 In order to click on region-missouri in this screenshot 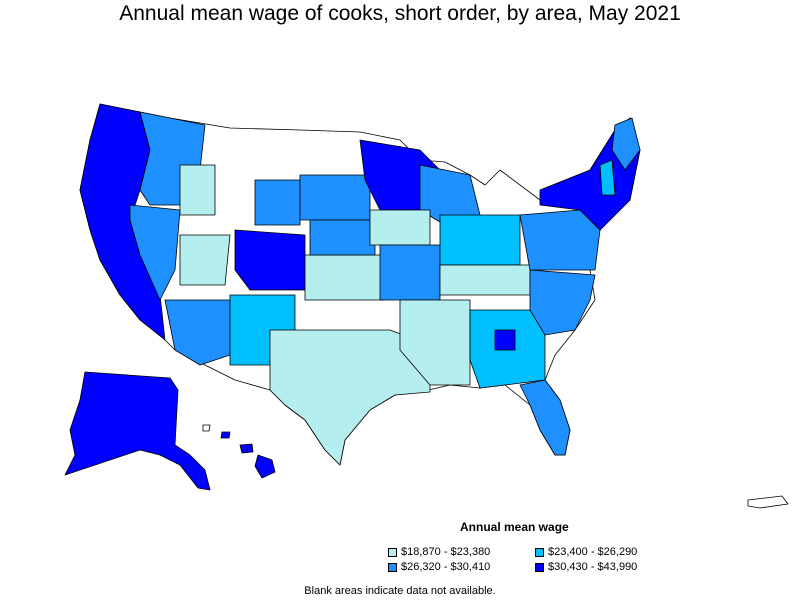, I will do `click(410, 272)`.